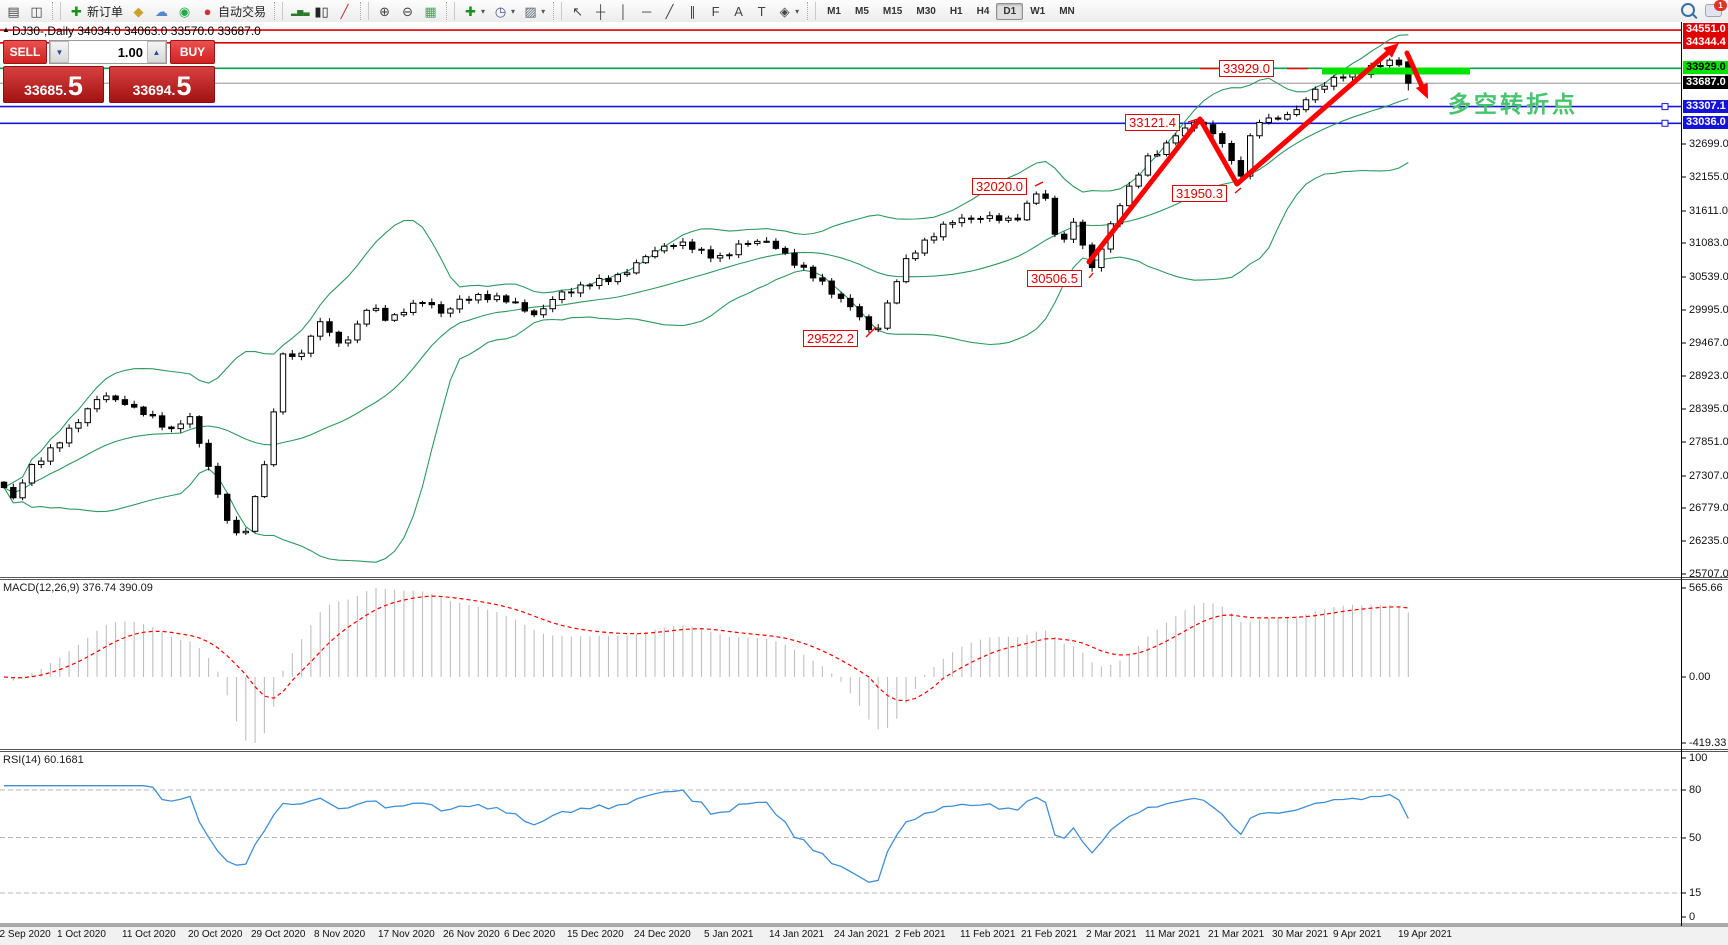  I want to click on buy-price-main: 33694., so click(154, 90).